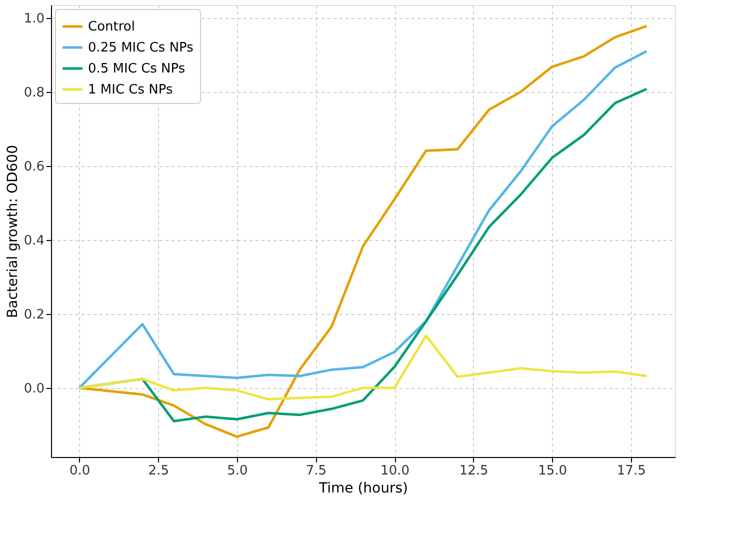  What do you see at coordinates (237, 471) in the screenshot?
I see `x-tick-label: 5.0` at bounding box center [237, 471].